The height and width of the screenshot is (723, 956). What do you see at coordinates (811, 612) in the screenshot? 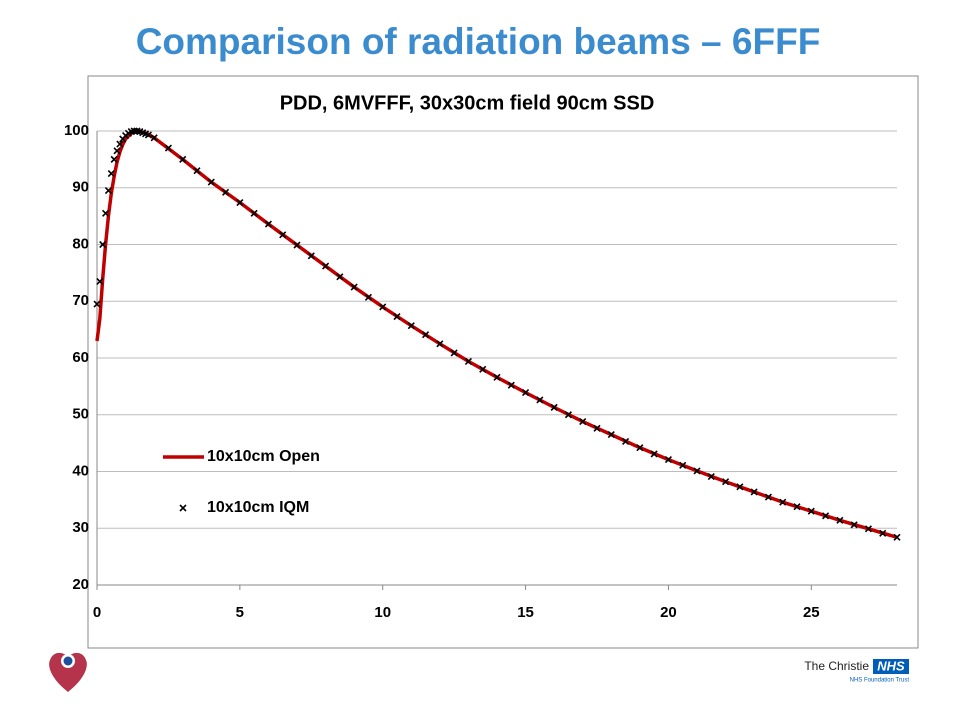
I see `x-tick-label: 25` at bounding box center [811, 612].